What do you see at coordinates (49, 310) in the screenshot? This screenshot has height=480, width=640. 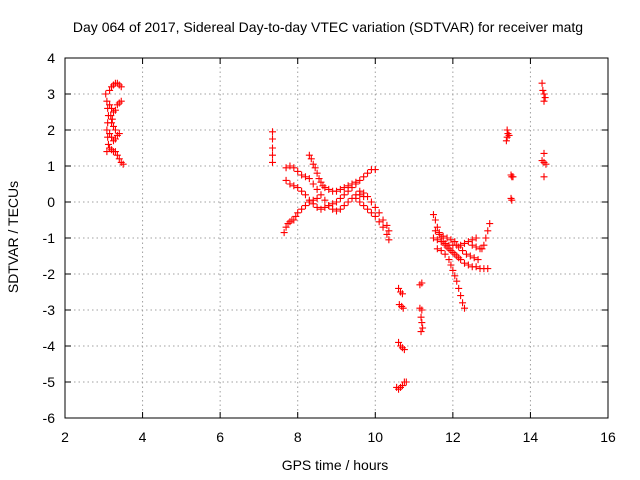 I see `y-tick-label: -3` at bounding box center [49, 310].